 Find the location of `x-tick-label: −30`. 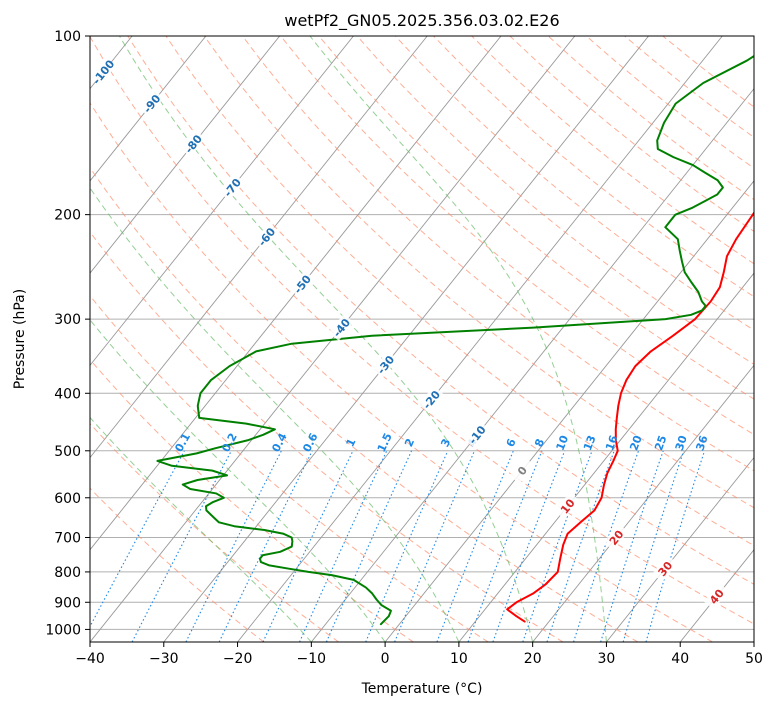

x-tick-label: −30 is located at coordinates (164, 659).